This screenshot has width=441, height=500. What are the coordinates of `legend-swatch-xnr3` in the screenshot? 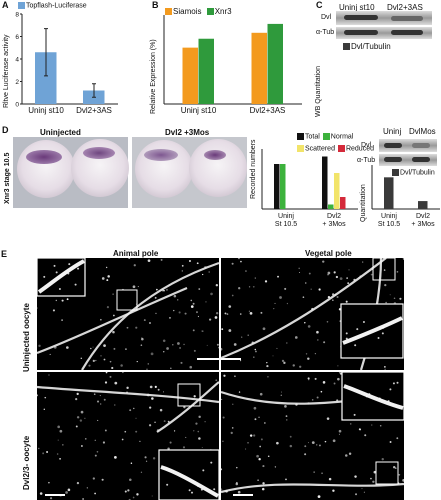 It's located at (210, 12).